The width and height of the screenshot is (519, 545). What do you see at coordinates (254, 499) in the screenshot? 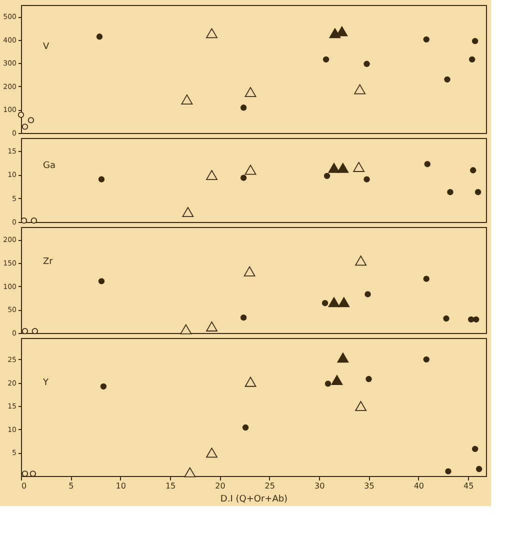
I see `x-axis-title: D.I (Q+Or+Ab)` at bounding box center [254, 499].